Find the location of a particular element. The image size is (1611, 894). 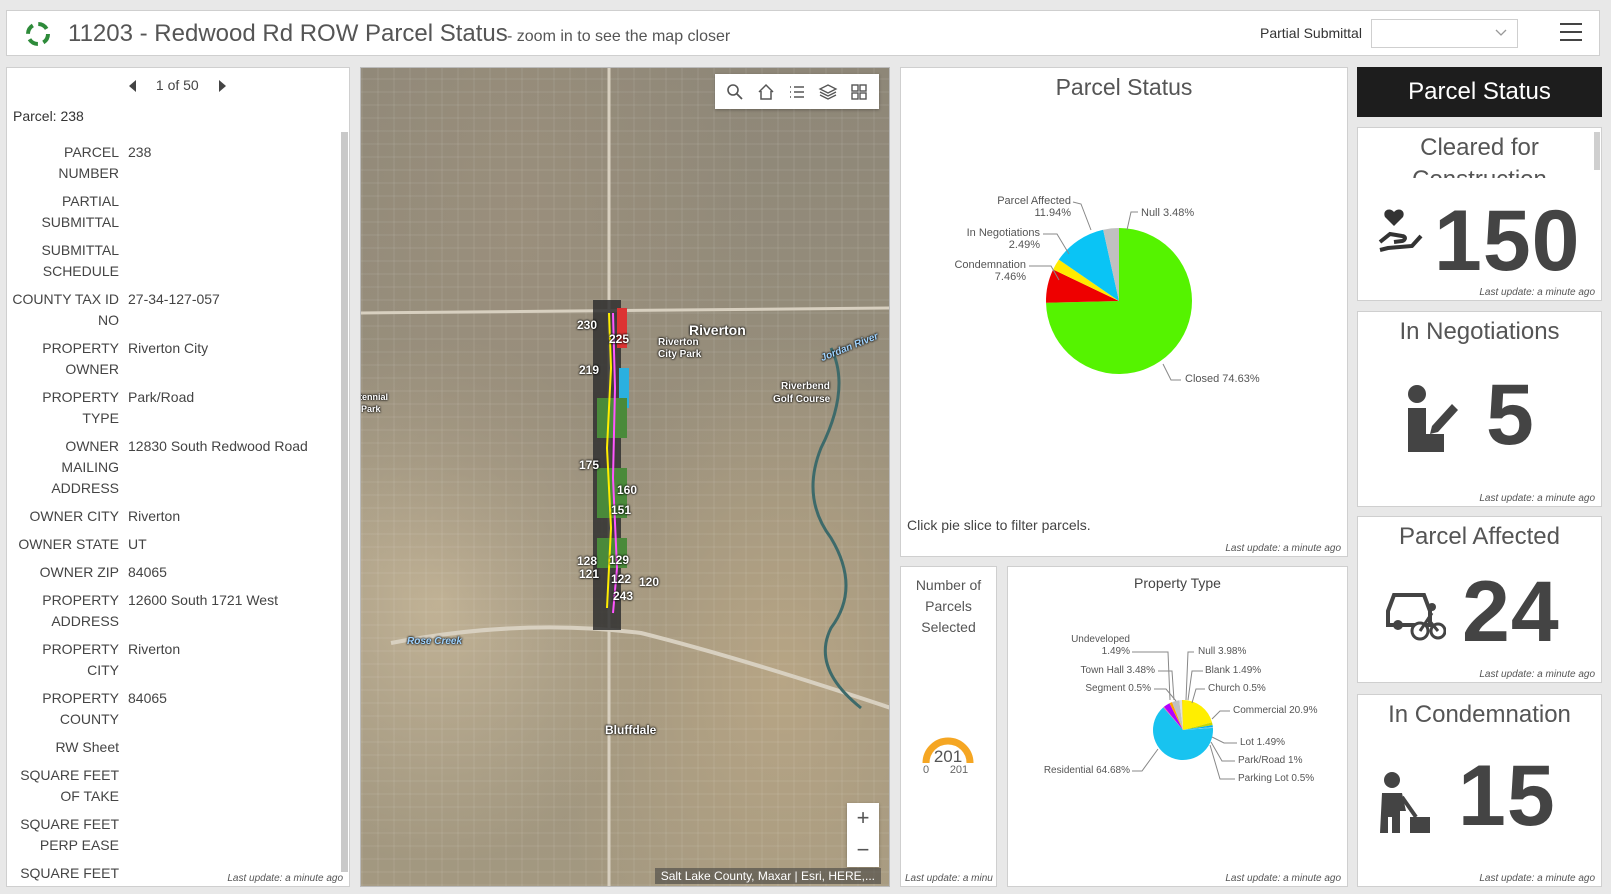

parcel-heading: Parcel: 238 is located at coordinates (48, 116).